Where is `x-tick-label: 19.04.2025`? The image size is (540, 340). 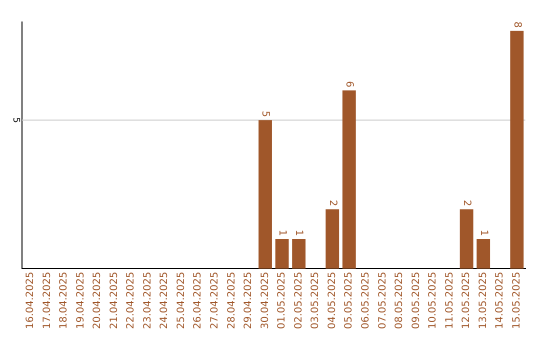 x-tick-label: 19.04.2025 is located at coordinates (80, 301).